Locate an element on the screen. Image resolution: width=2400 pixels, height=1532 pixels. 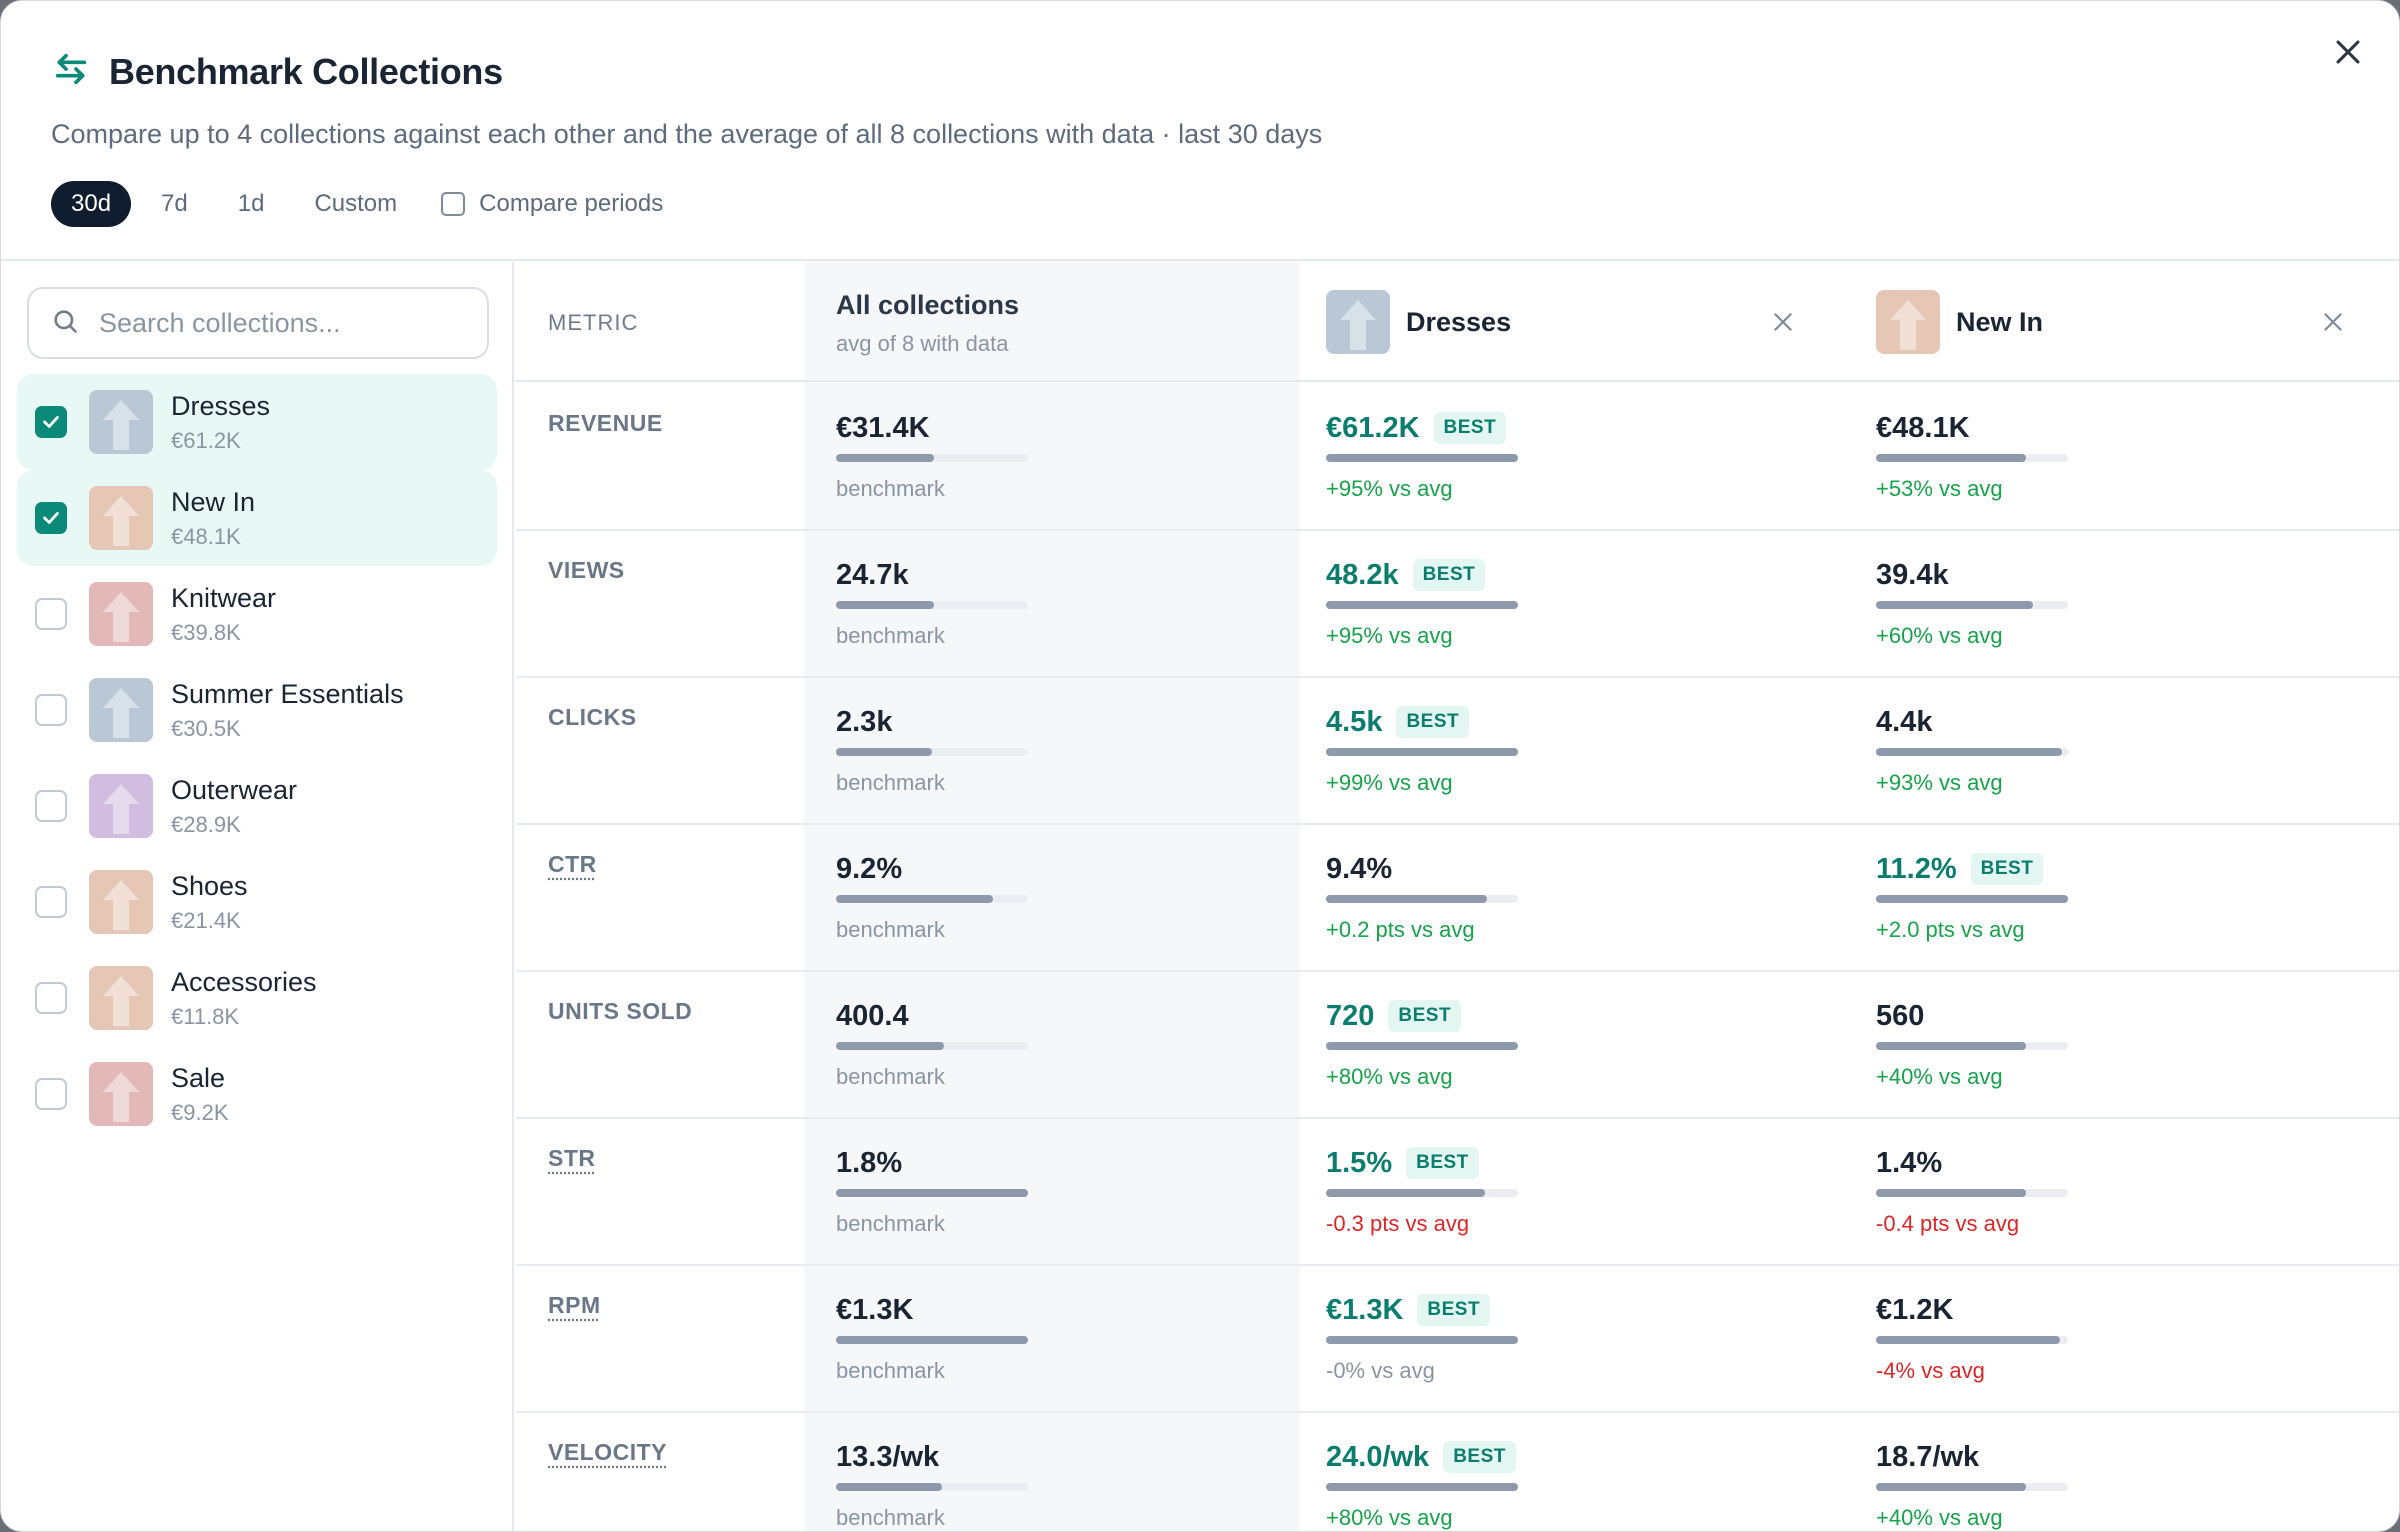
vs-avg-note: -0.3 pts vs avg is located at coordinates (1398, 1223).